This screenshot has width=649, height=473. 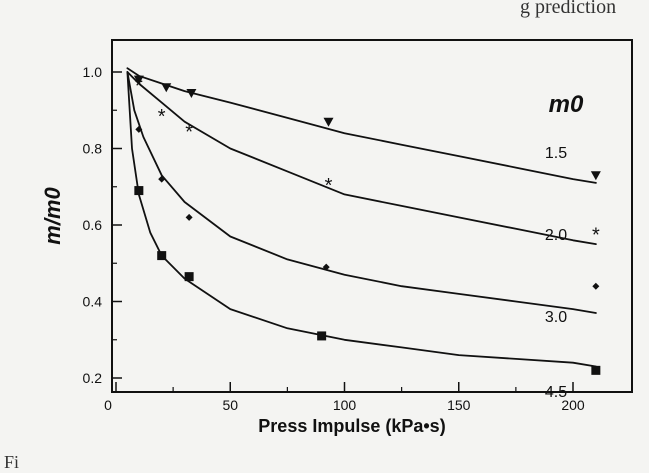 What do you see at coordinates (52, 216) in the screenshot?
I see `y-axis-label: m/m0` at bounding box center [52, 216].